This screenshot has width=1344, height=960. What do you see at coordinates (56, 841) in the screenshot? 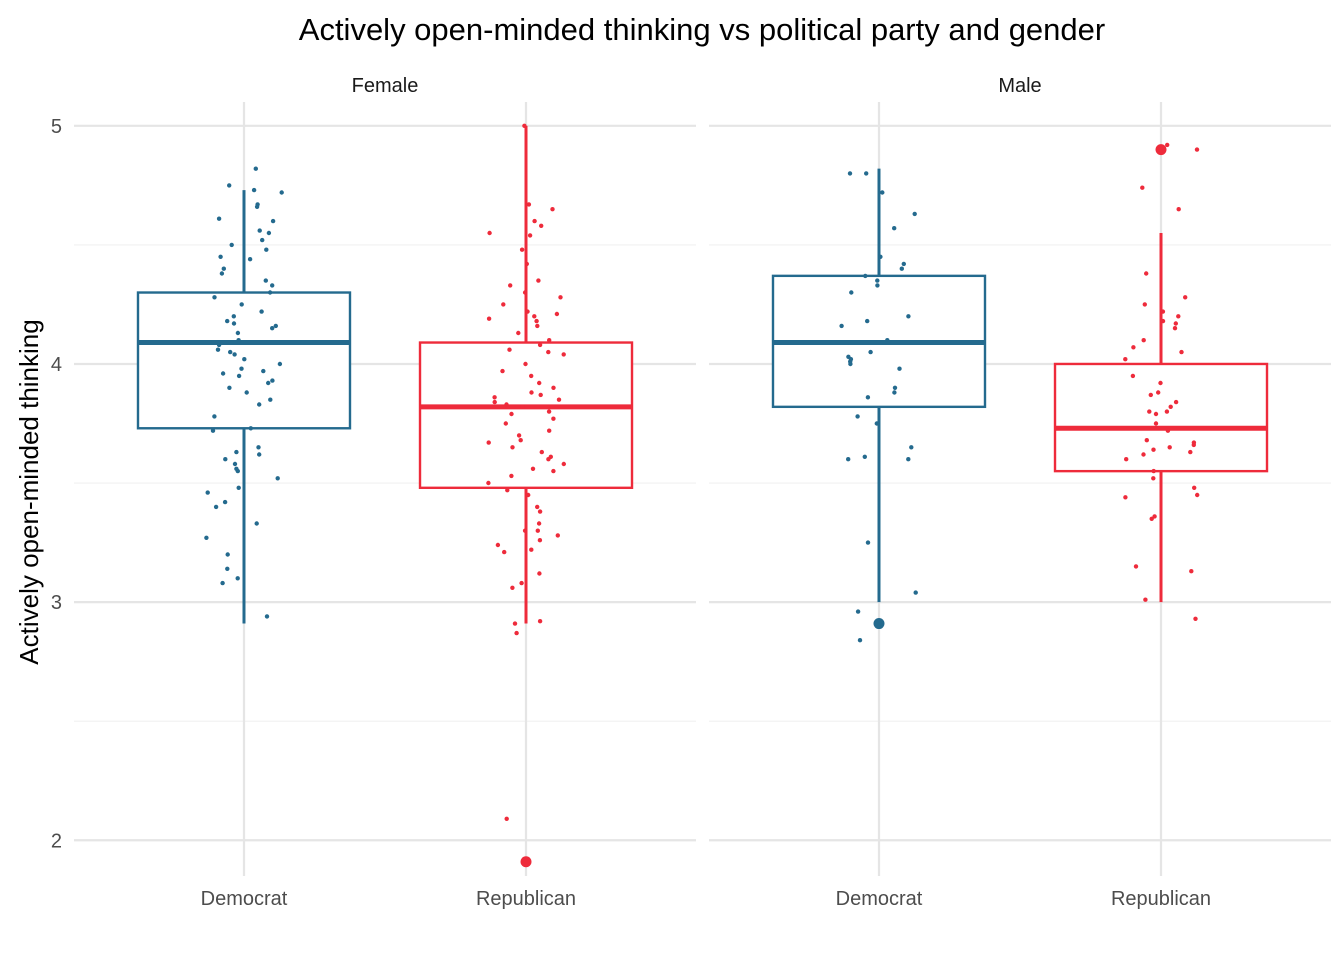
I see `y-tick-label: 2` at bounding box center [56, 841].